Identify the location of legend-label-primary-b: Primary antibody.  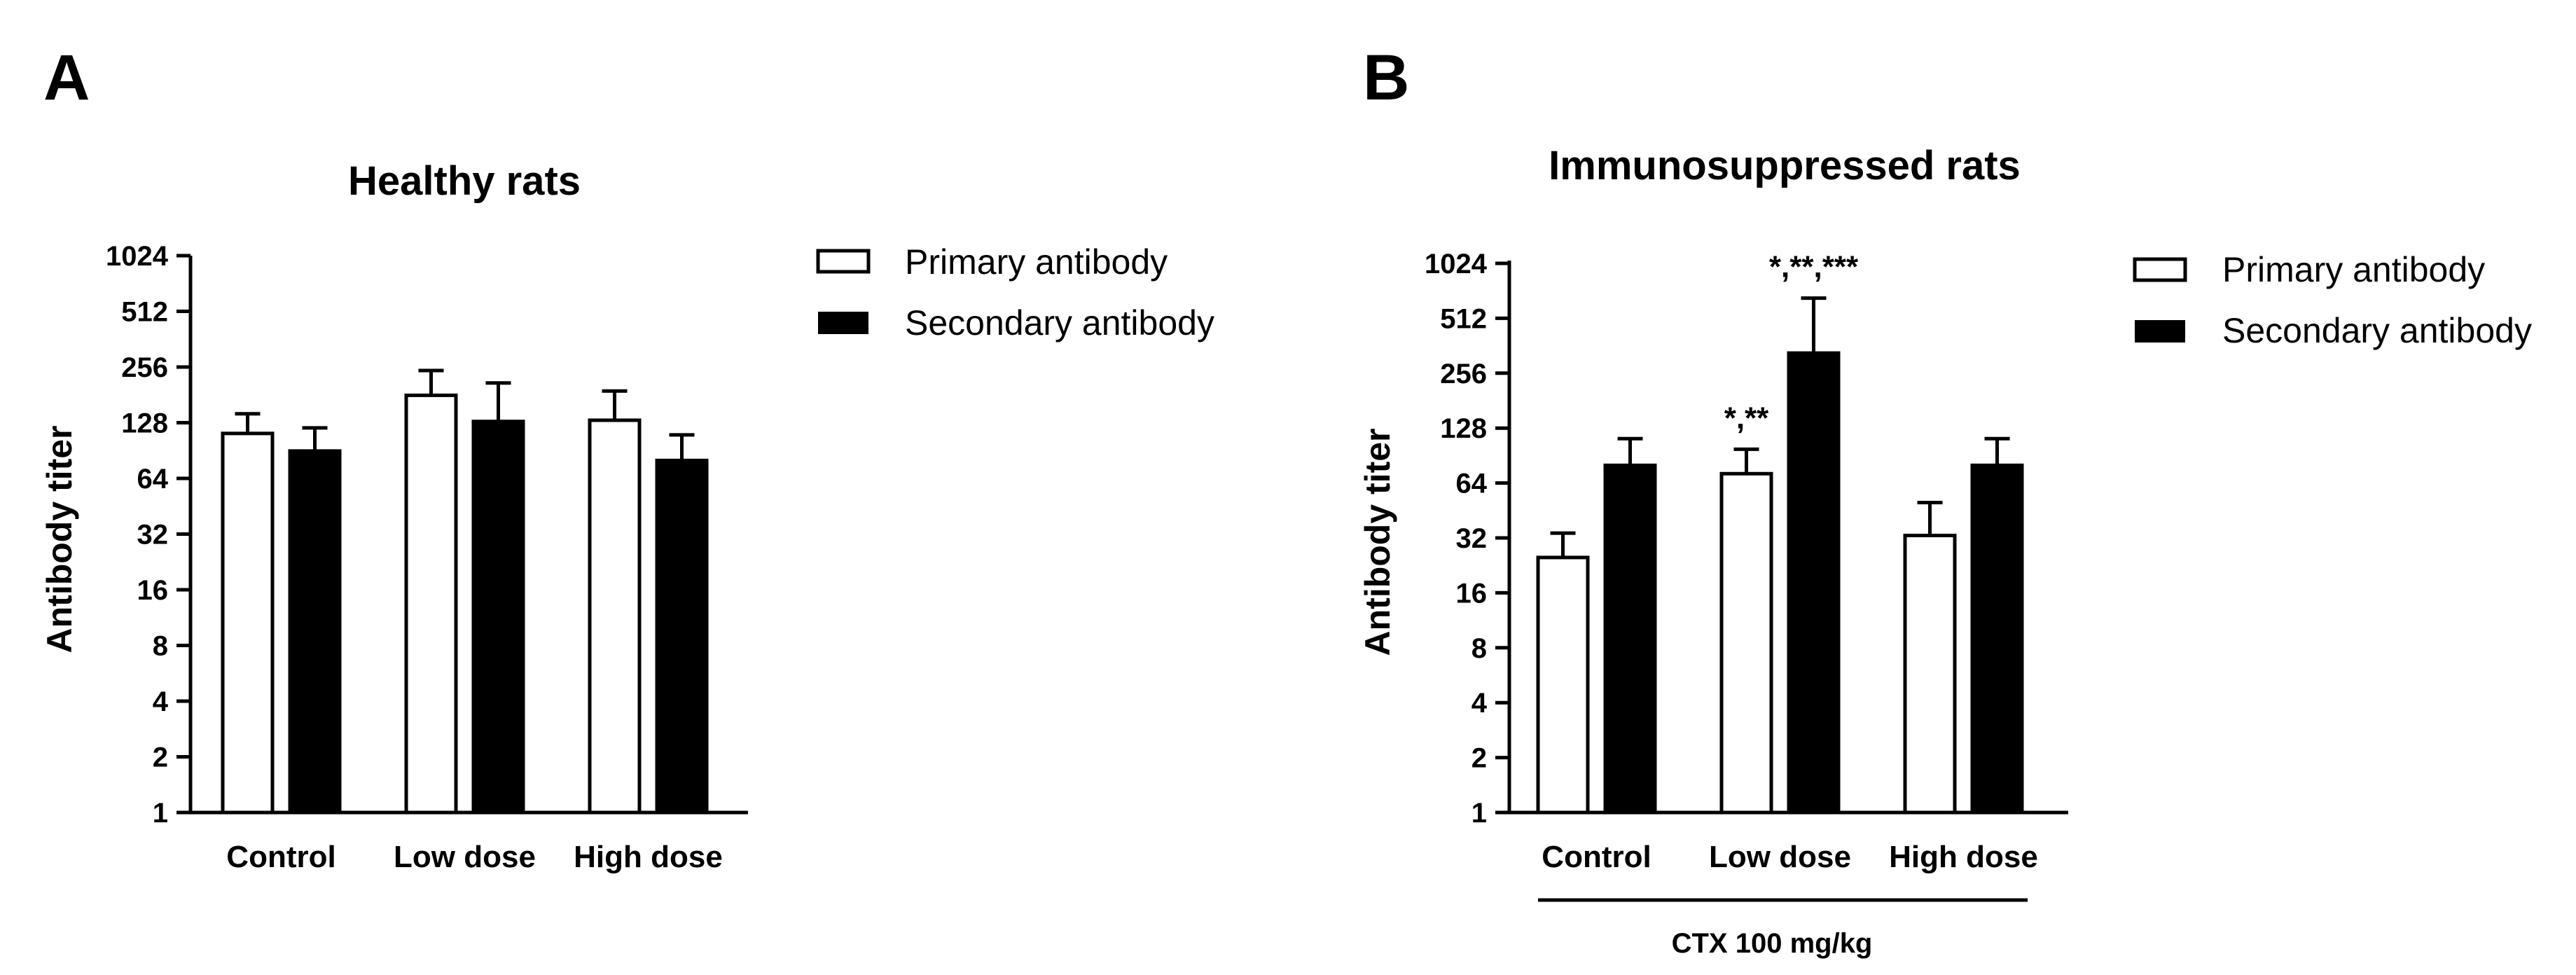
(2353, 269).